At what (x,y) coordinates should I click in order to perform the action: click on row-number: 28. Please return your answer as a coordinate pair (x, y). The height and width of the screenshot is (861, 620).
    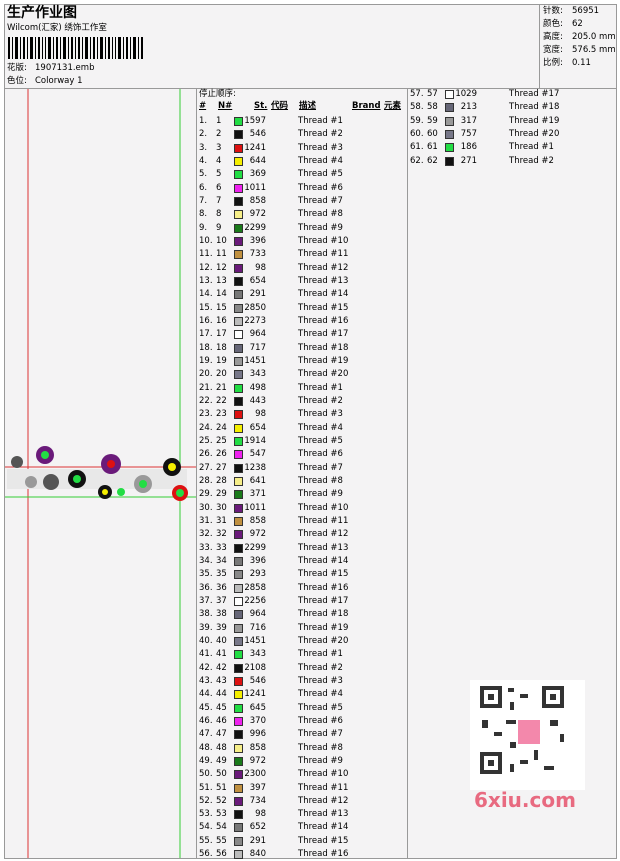
    Looking at the image, I should click on (221, 480).